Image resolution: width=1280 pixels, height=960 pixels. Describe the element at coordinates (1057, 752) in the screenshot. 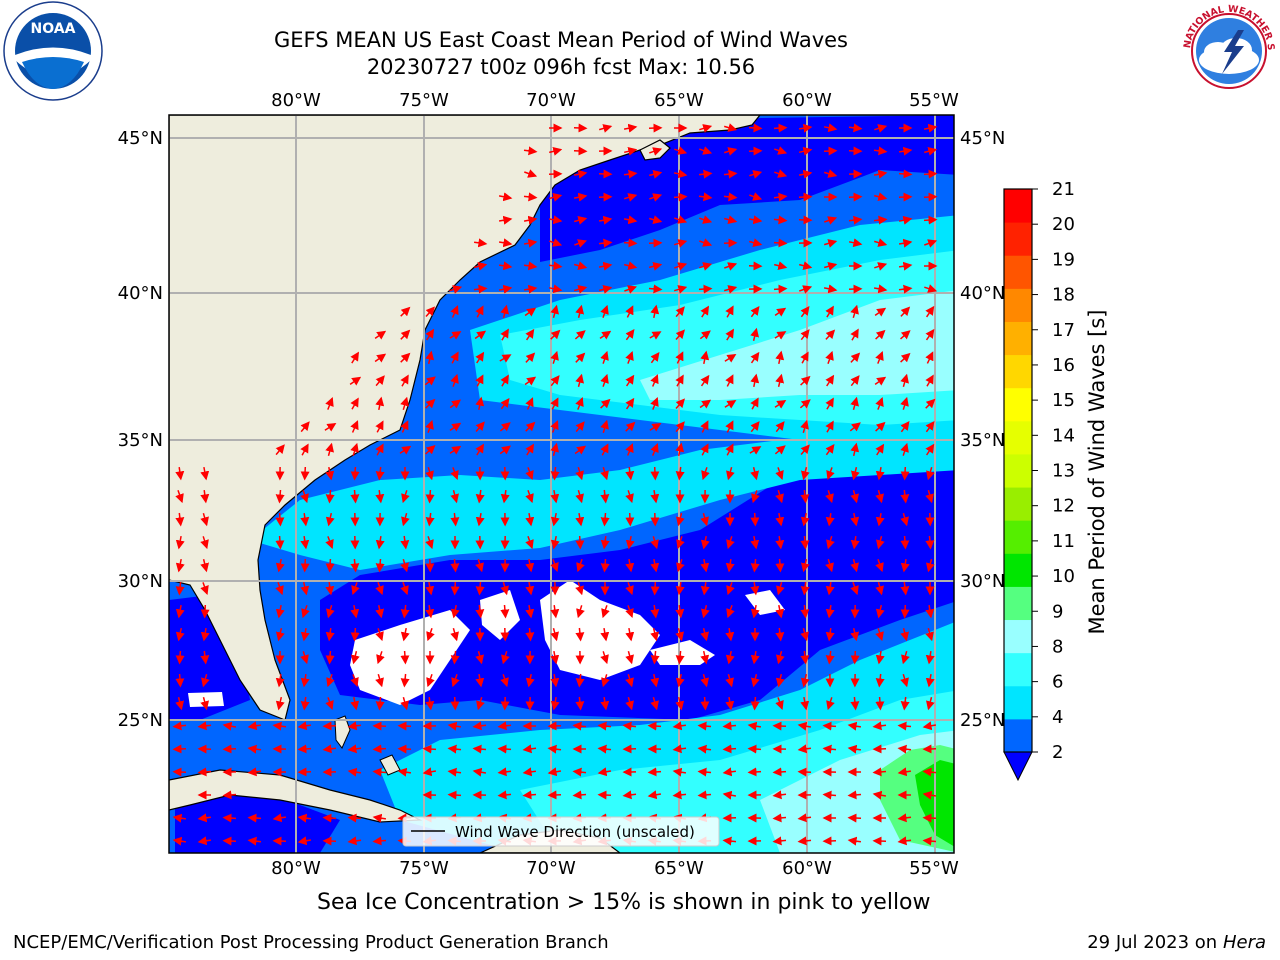

I see `colorbar-tick-label: 2` at that location.